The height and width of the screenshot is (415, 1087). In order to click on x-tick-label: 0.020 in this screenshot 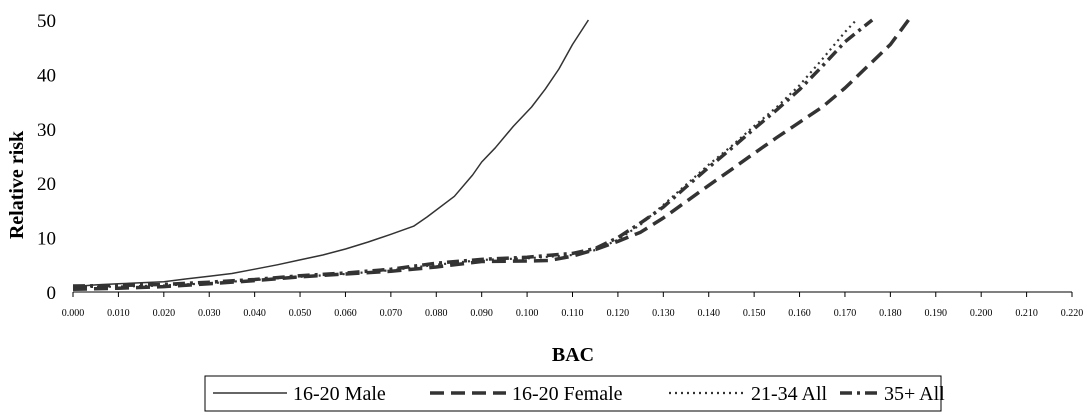, I will do `click(164, 313)`.